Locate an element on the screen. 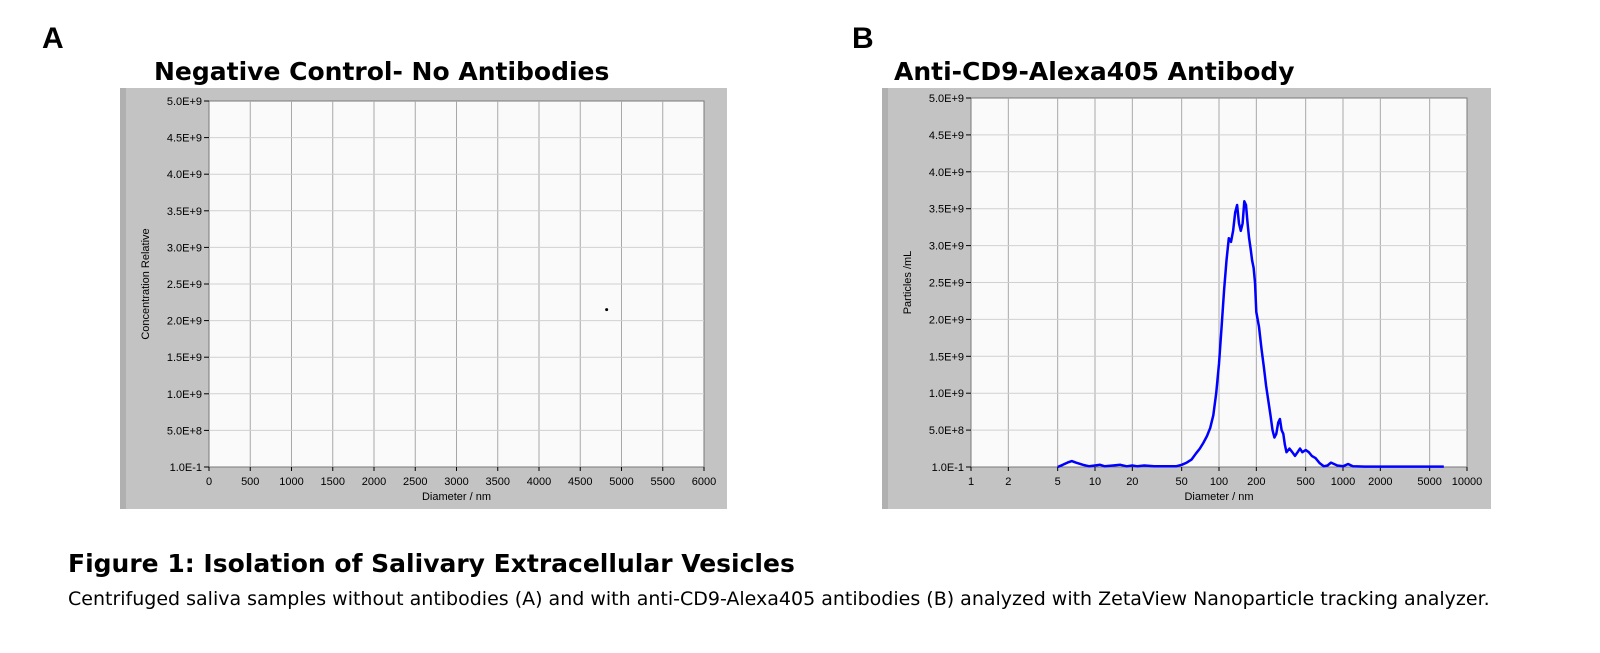  chart-a-title: Negative Control- No Antibodies is located at coordinates (382, 71).